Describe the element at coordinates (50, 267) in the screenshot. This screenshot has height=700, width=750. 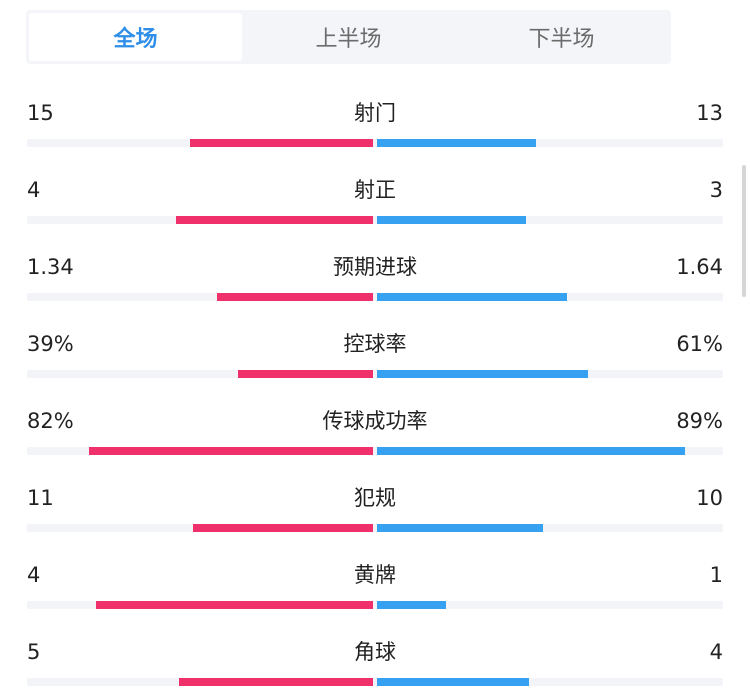
I see `home-value: 1.34` at that location.